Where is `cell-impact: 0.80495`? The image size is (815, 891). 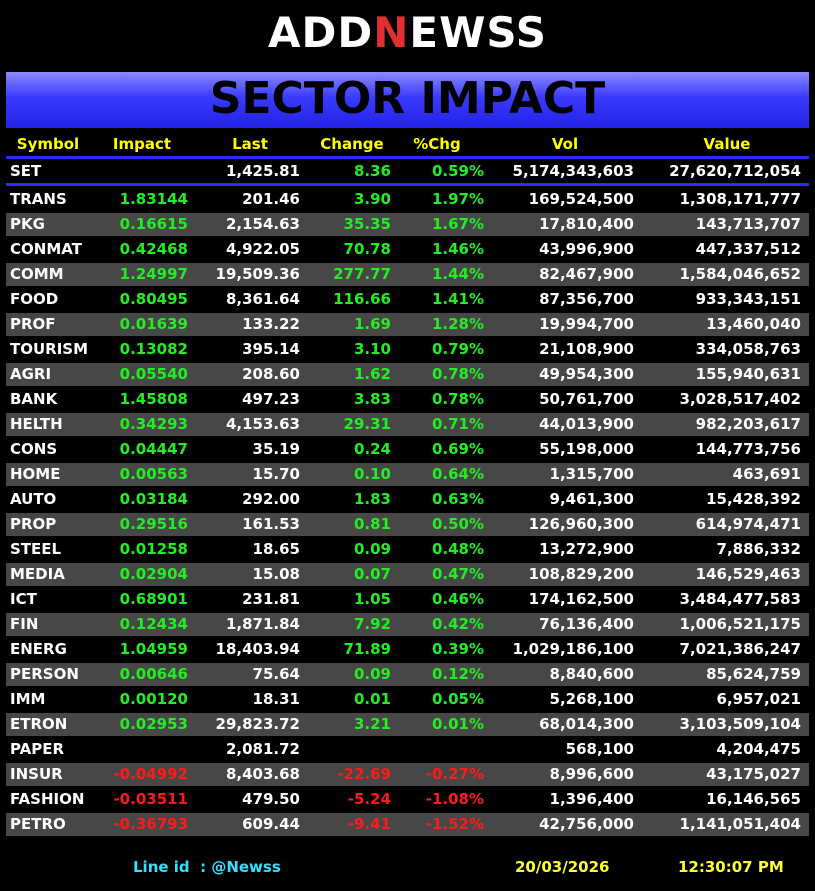 cell-impact: 0.80495 is located at coordinates (153, 299).